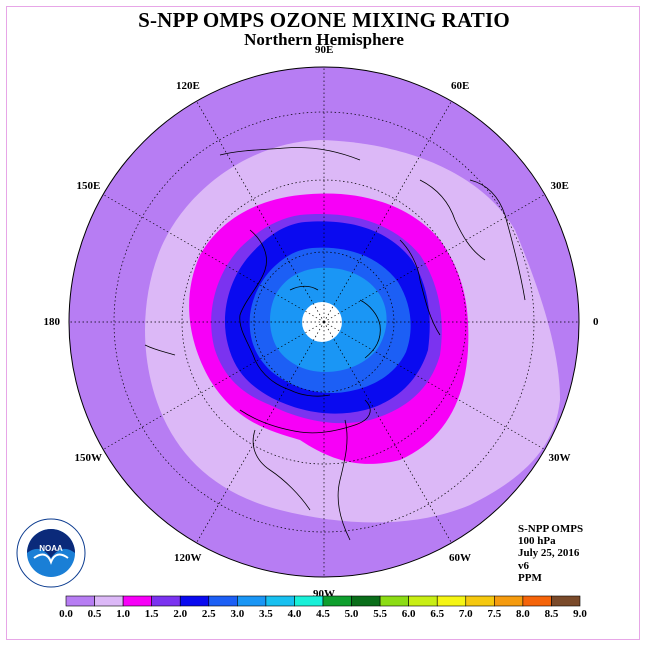  Describe the element at coordinates (523, 565) in the screenshot. I see `info-version: v6` at that location.